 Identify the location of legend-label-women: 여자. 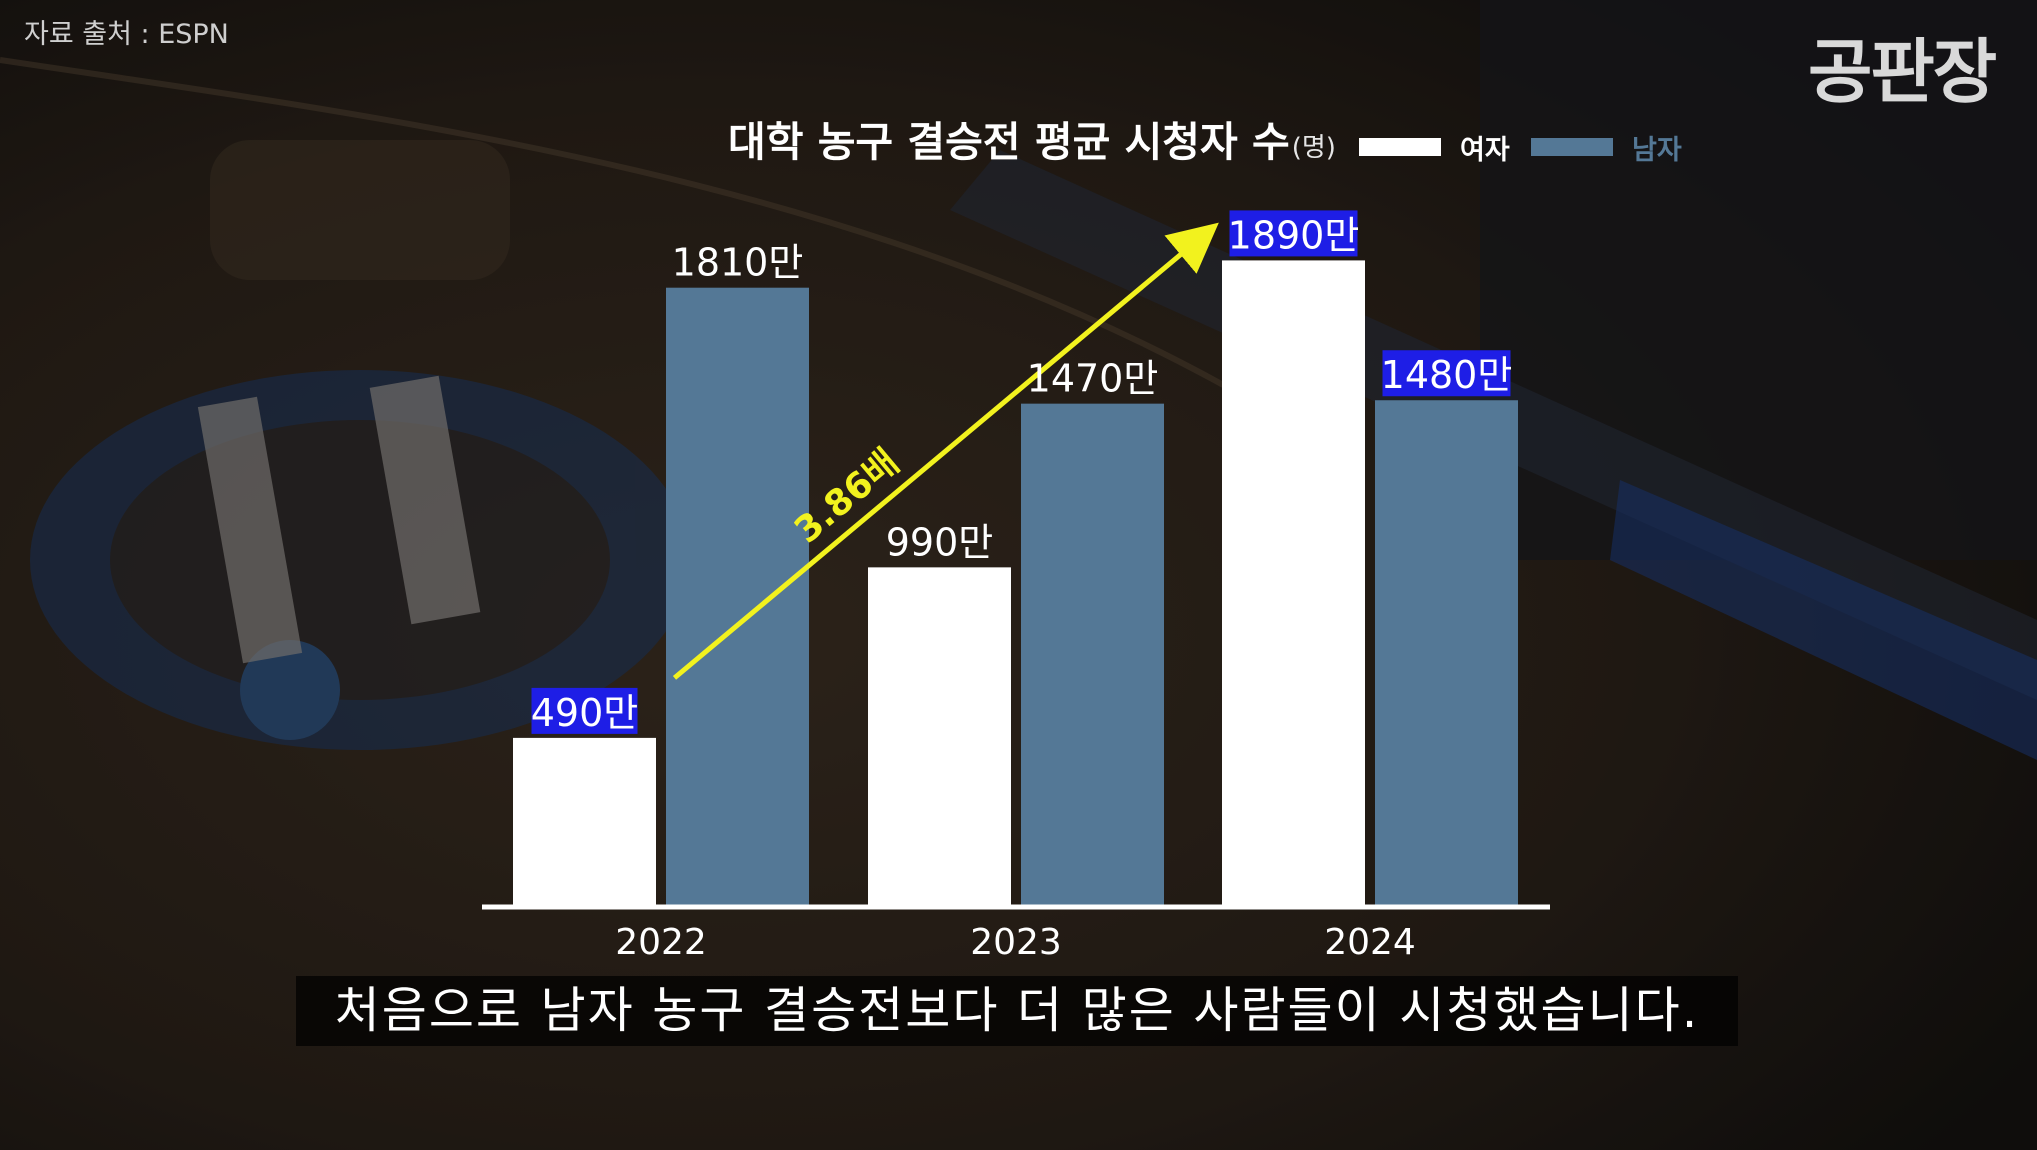
(1485, 150).